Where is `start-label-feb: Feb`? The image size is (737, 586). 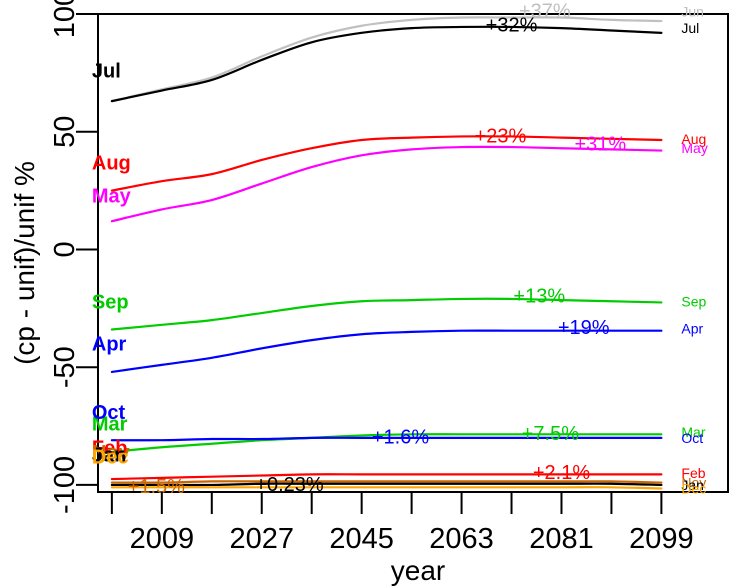 start-label-feb: Feb is located at coordinates (110, 448).